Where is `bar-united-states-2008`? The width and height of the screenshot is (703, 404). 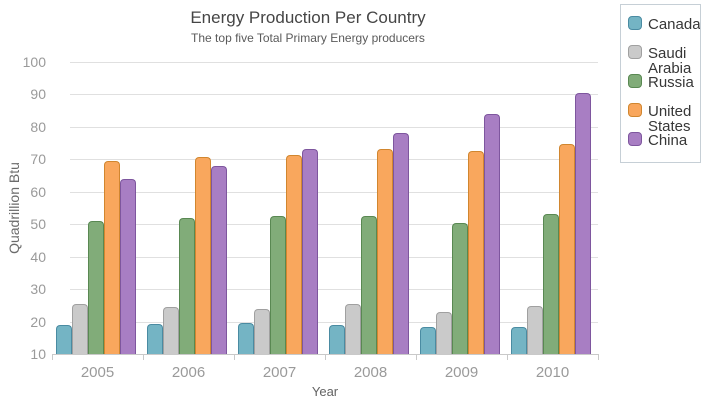
bar-united-states-2008 is located at coordinates (385, 251).